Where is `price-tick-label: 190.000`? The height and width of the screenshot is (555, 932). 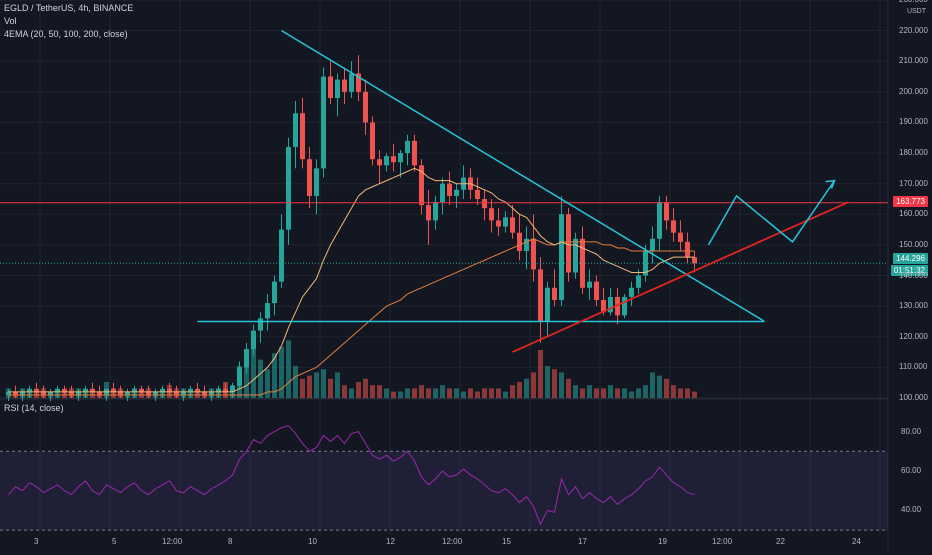 price-tick-label: 190.000 is located at coordinates (913, 122).